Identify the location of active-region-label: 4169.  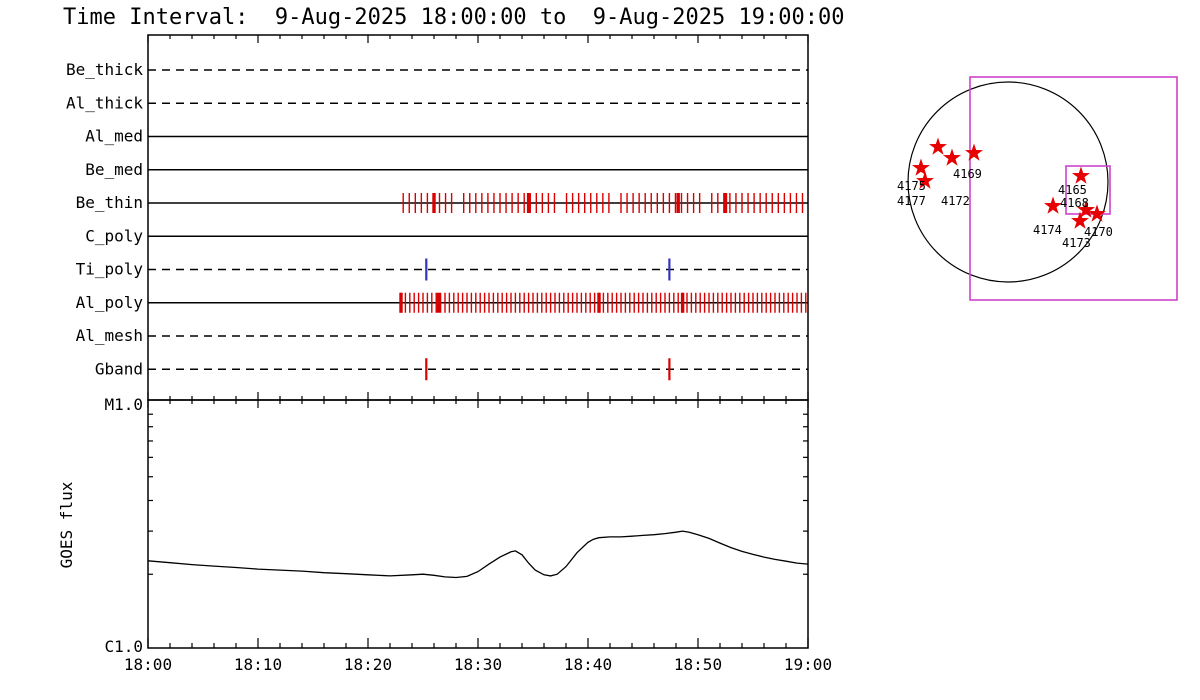
(967, 174).